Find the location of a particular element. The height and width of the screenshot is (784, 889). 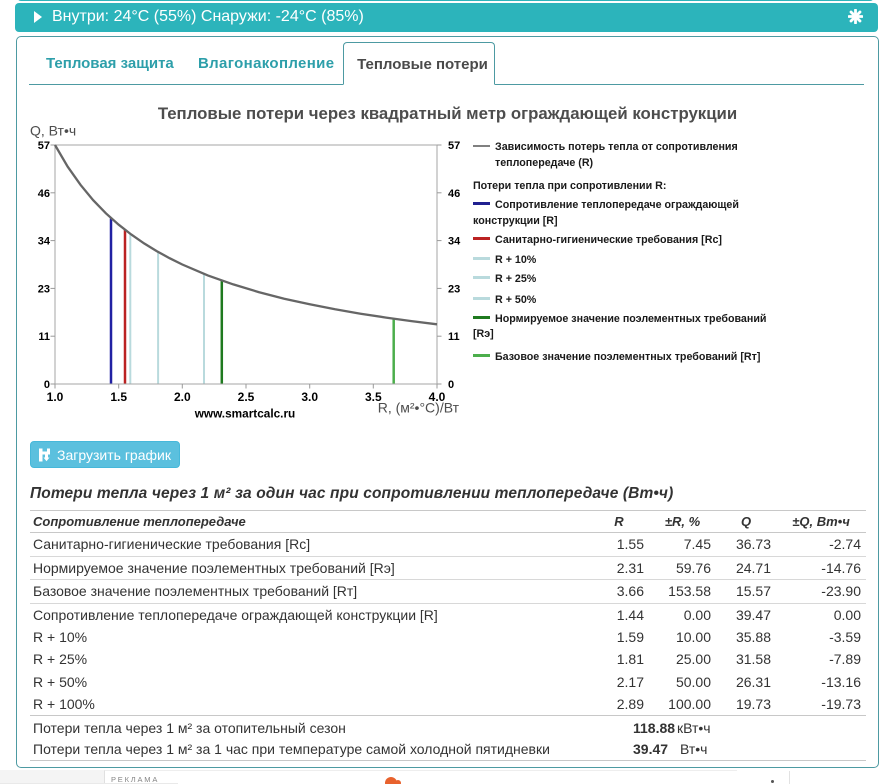

svg-text: 2.5 is located at coordinates (246, 397).